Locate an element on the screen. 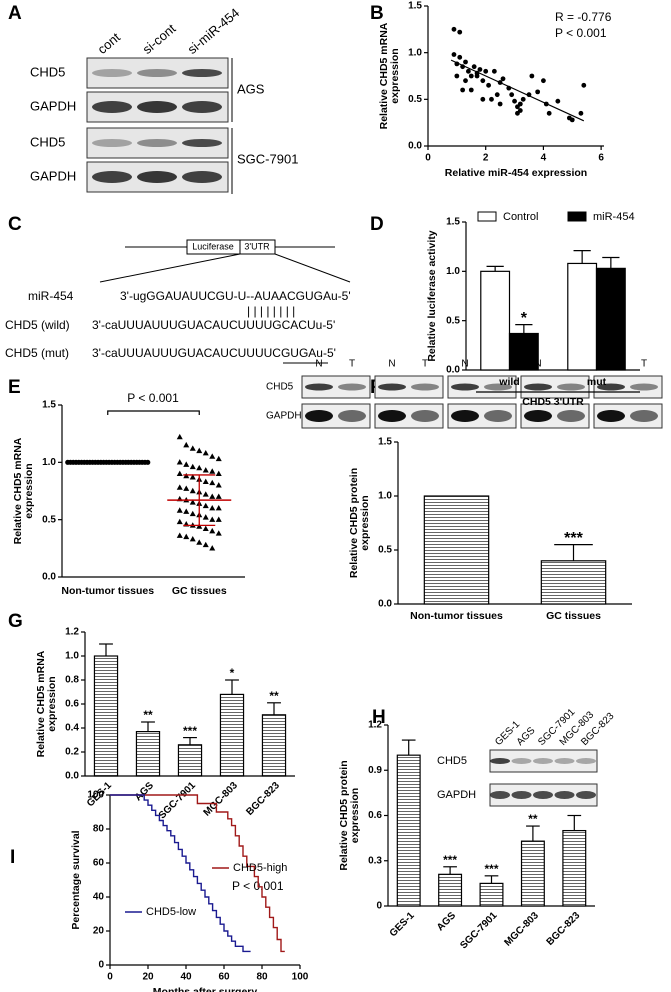 Image resolution: width=671 pixels, height=992 pixels. utr-box is located at coordinates (257, 247).